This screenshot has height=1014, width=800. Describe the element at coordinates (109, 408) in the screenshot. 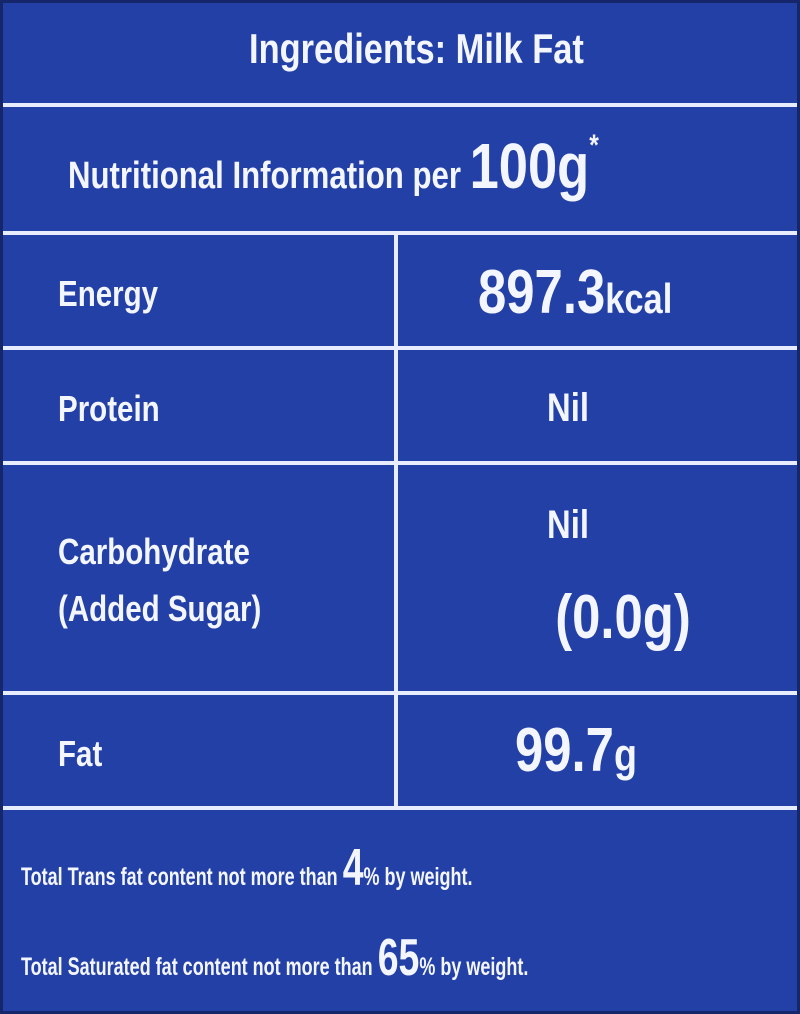

I see `nutrient-label: Protein` at that location.